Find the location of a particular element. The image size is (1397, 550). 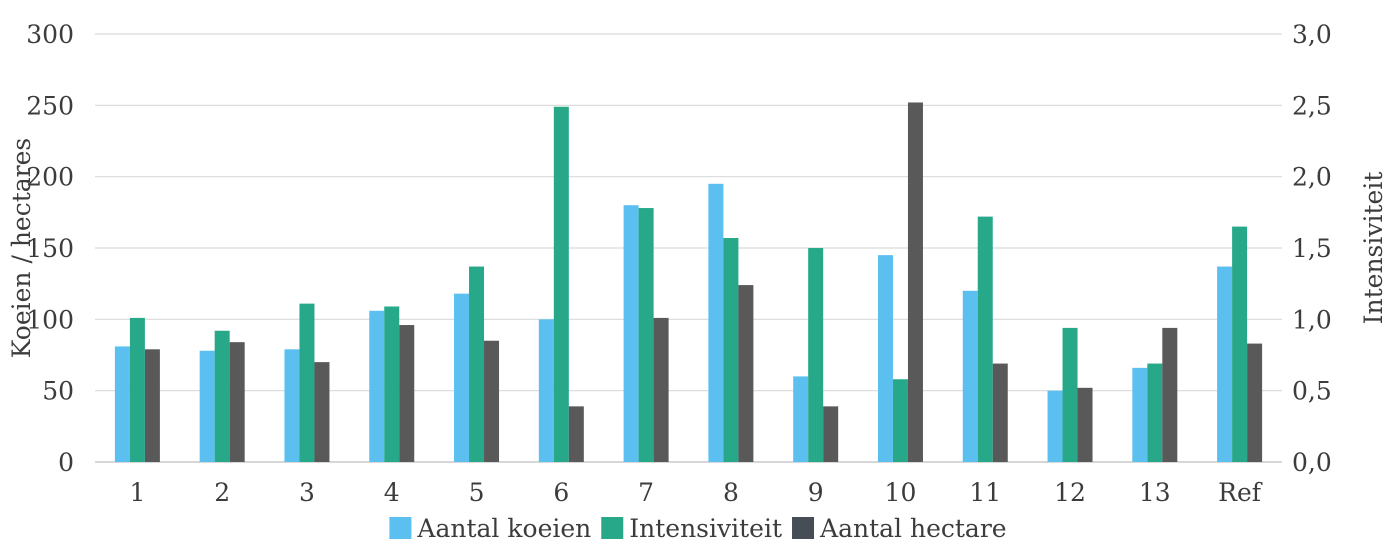

y-tick-label: 300 is located at coordinates (50, 34).